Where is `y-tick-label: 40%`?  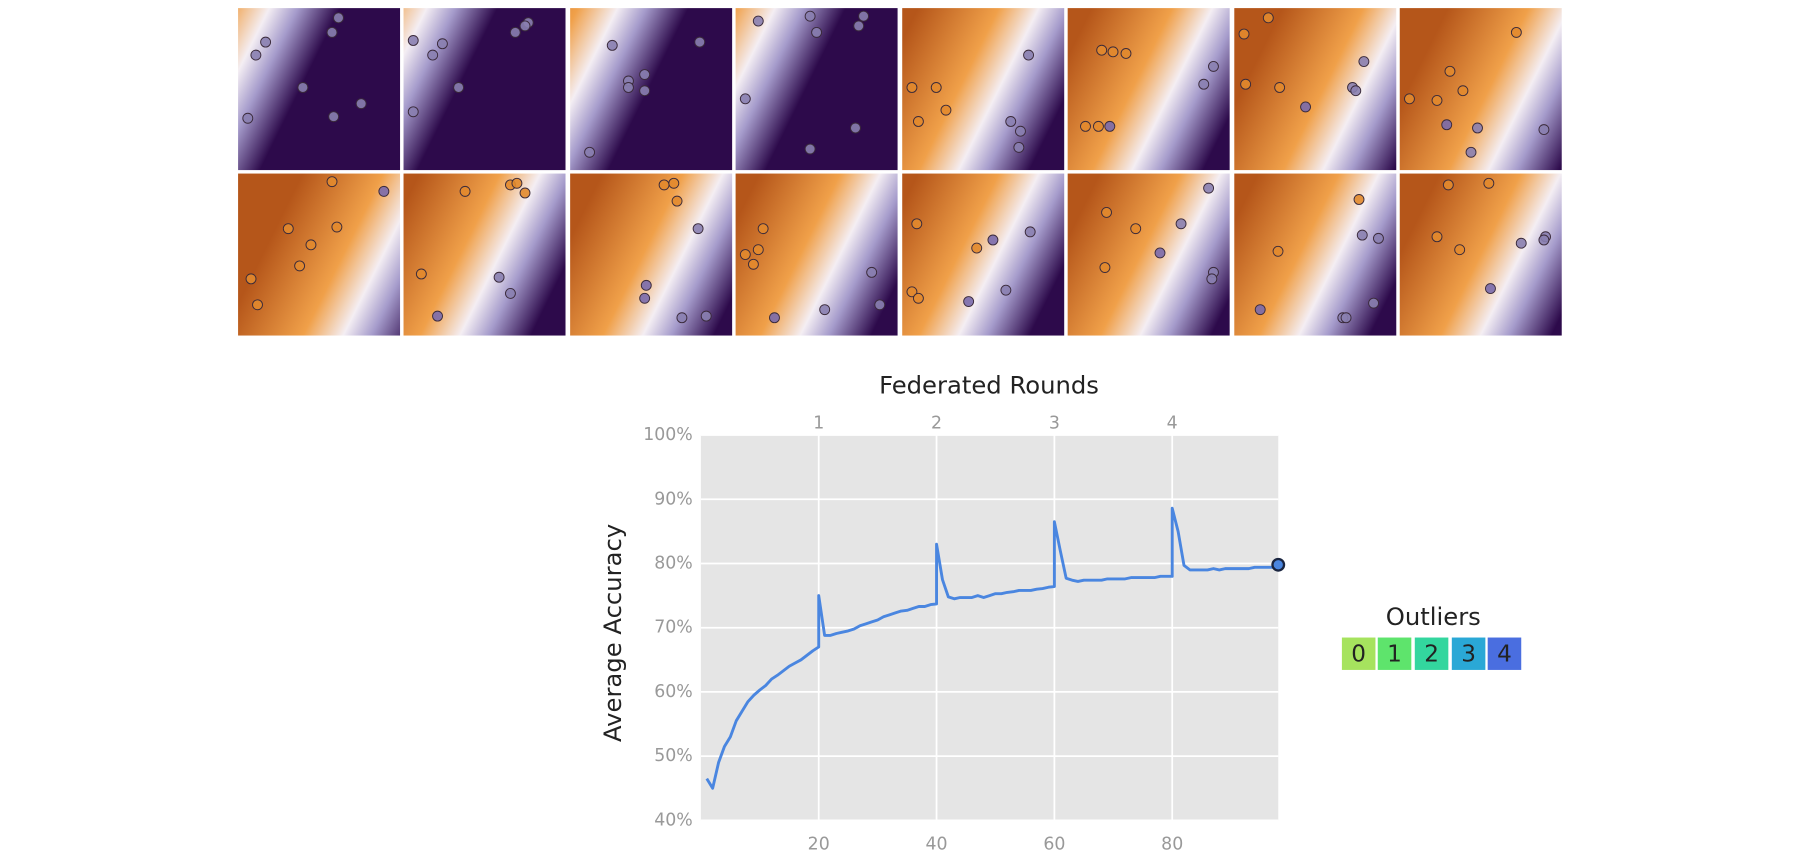
y-tick-label: 40% is located at coordinates (673, 820).